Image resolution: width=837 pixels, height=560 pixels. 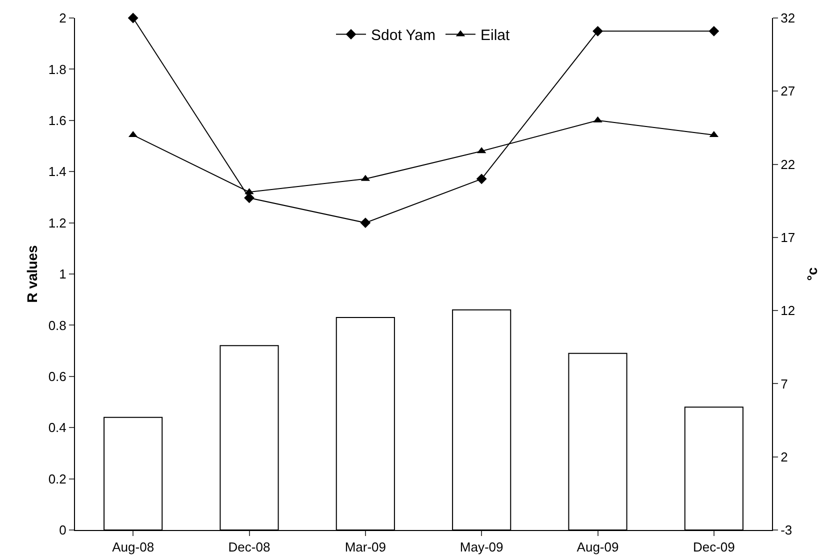 I want to click on y2-tick-label: 17, so click(x=788, y=237).